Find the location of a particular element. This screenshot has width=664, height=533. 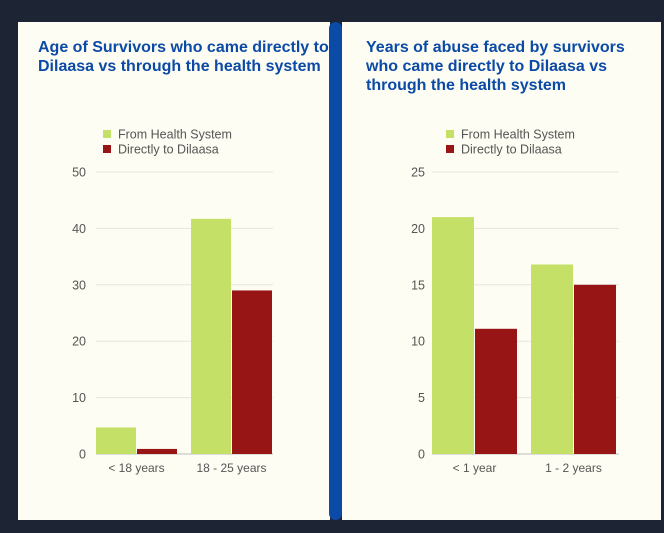

y-tick-label: 50 is located at coordinates (79, 173).